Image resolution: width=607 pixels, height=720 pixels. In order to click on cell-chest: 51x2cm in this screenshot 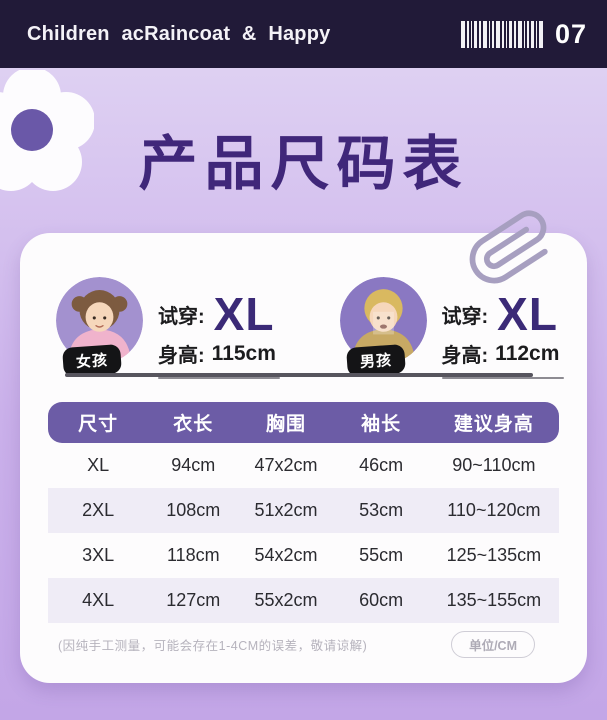, I will do `click(286, 510)`.